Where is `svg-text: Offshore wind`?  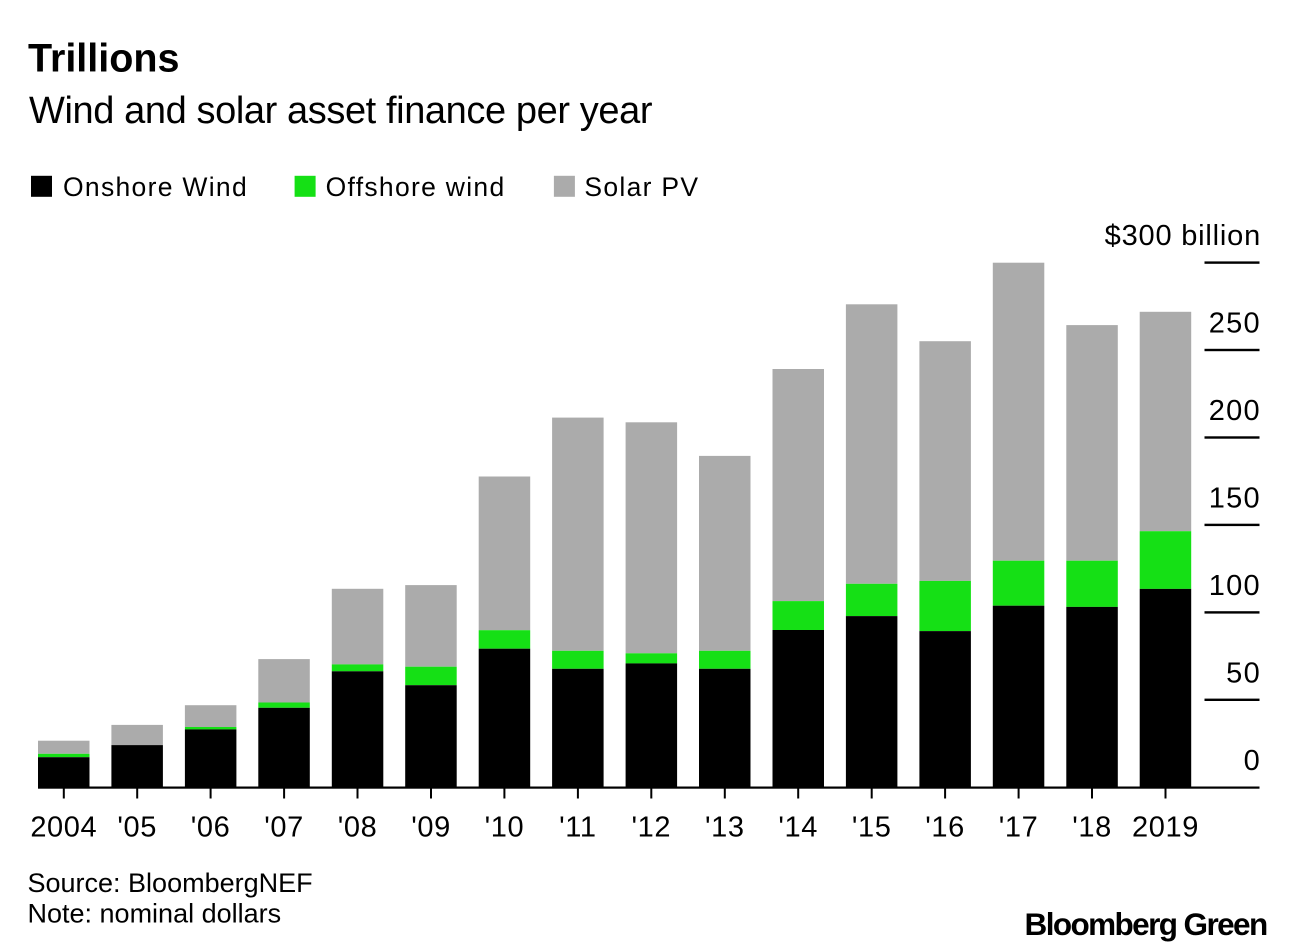 svg-text: Offshore wind is located at coordinates (416, 187).